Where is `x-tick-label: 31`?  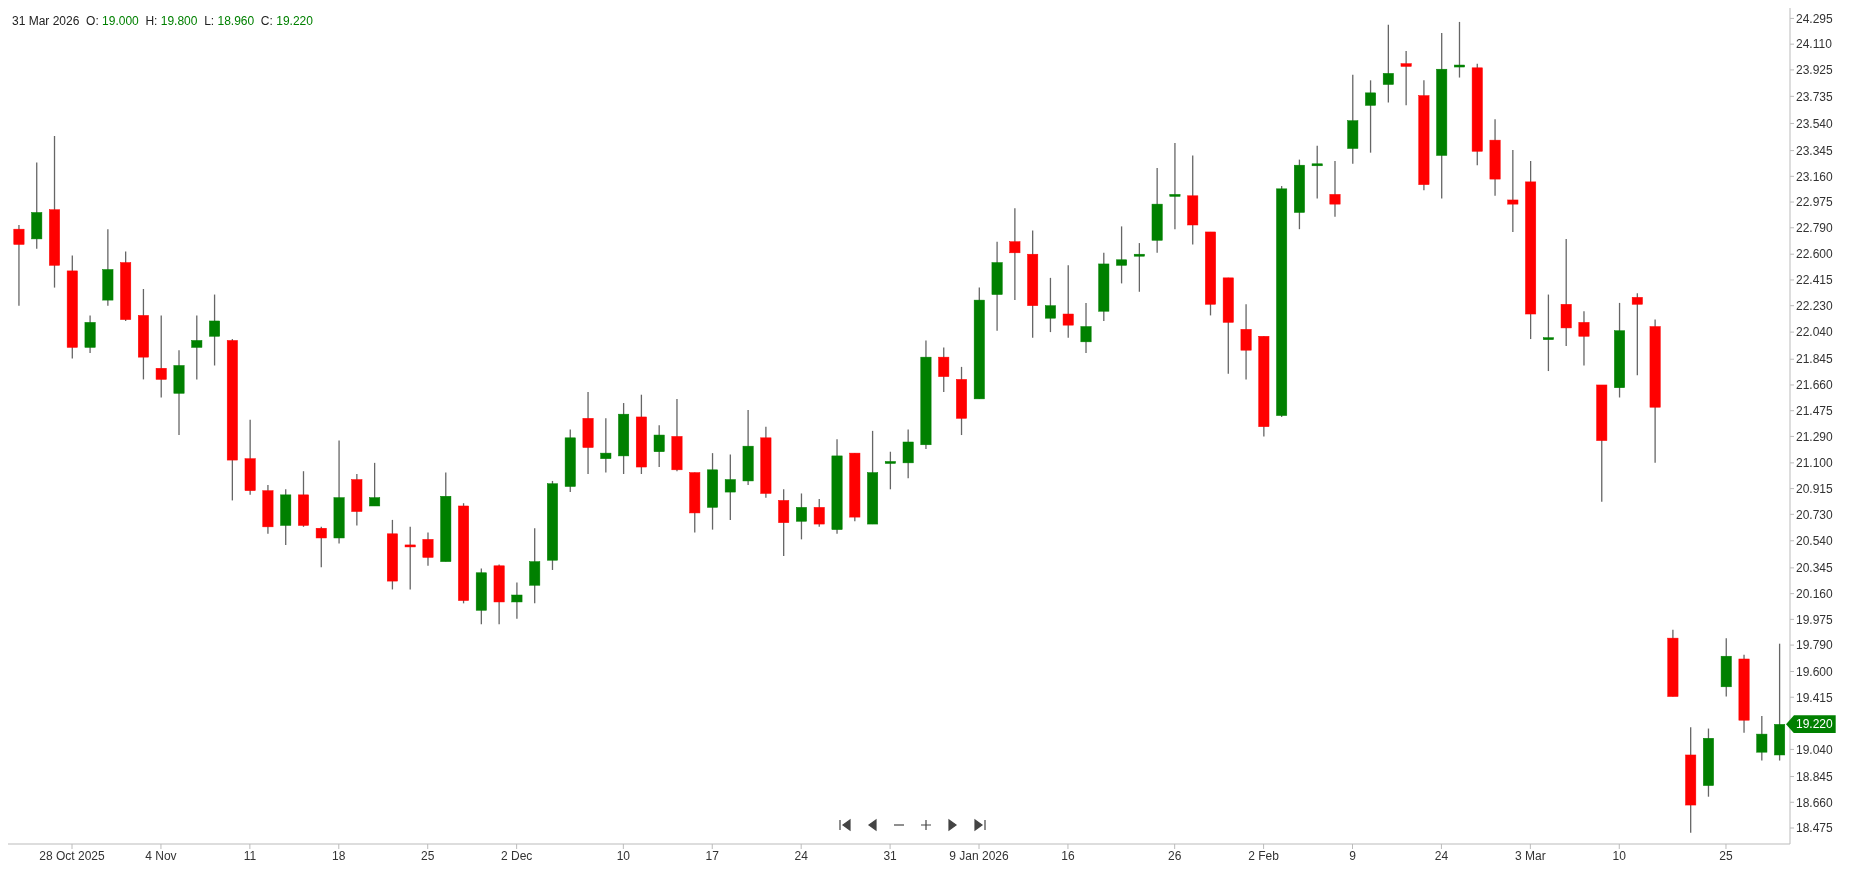 x-tick-label: 31 is located at coordinates (890, 855).